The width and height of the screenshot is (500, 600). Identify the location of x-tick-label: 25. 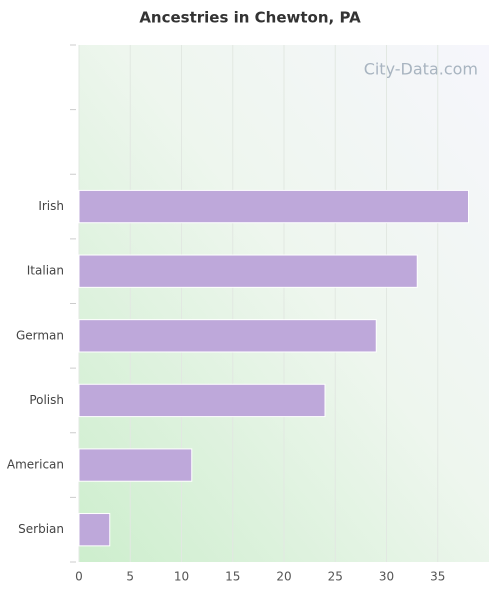
(335, 577).